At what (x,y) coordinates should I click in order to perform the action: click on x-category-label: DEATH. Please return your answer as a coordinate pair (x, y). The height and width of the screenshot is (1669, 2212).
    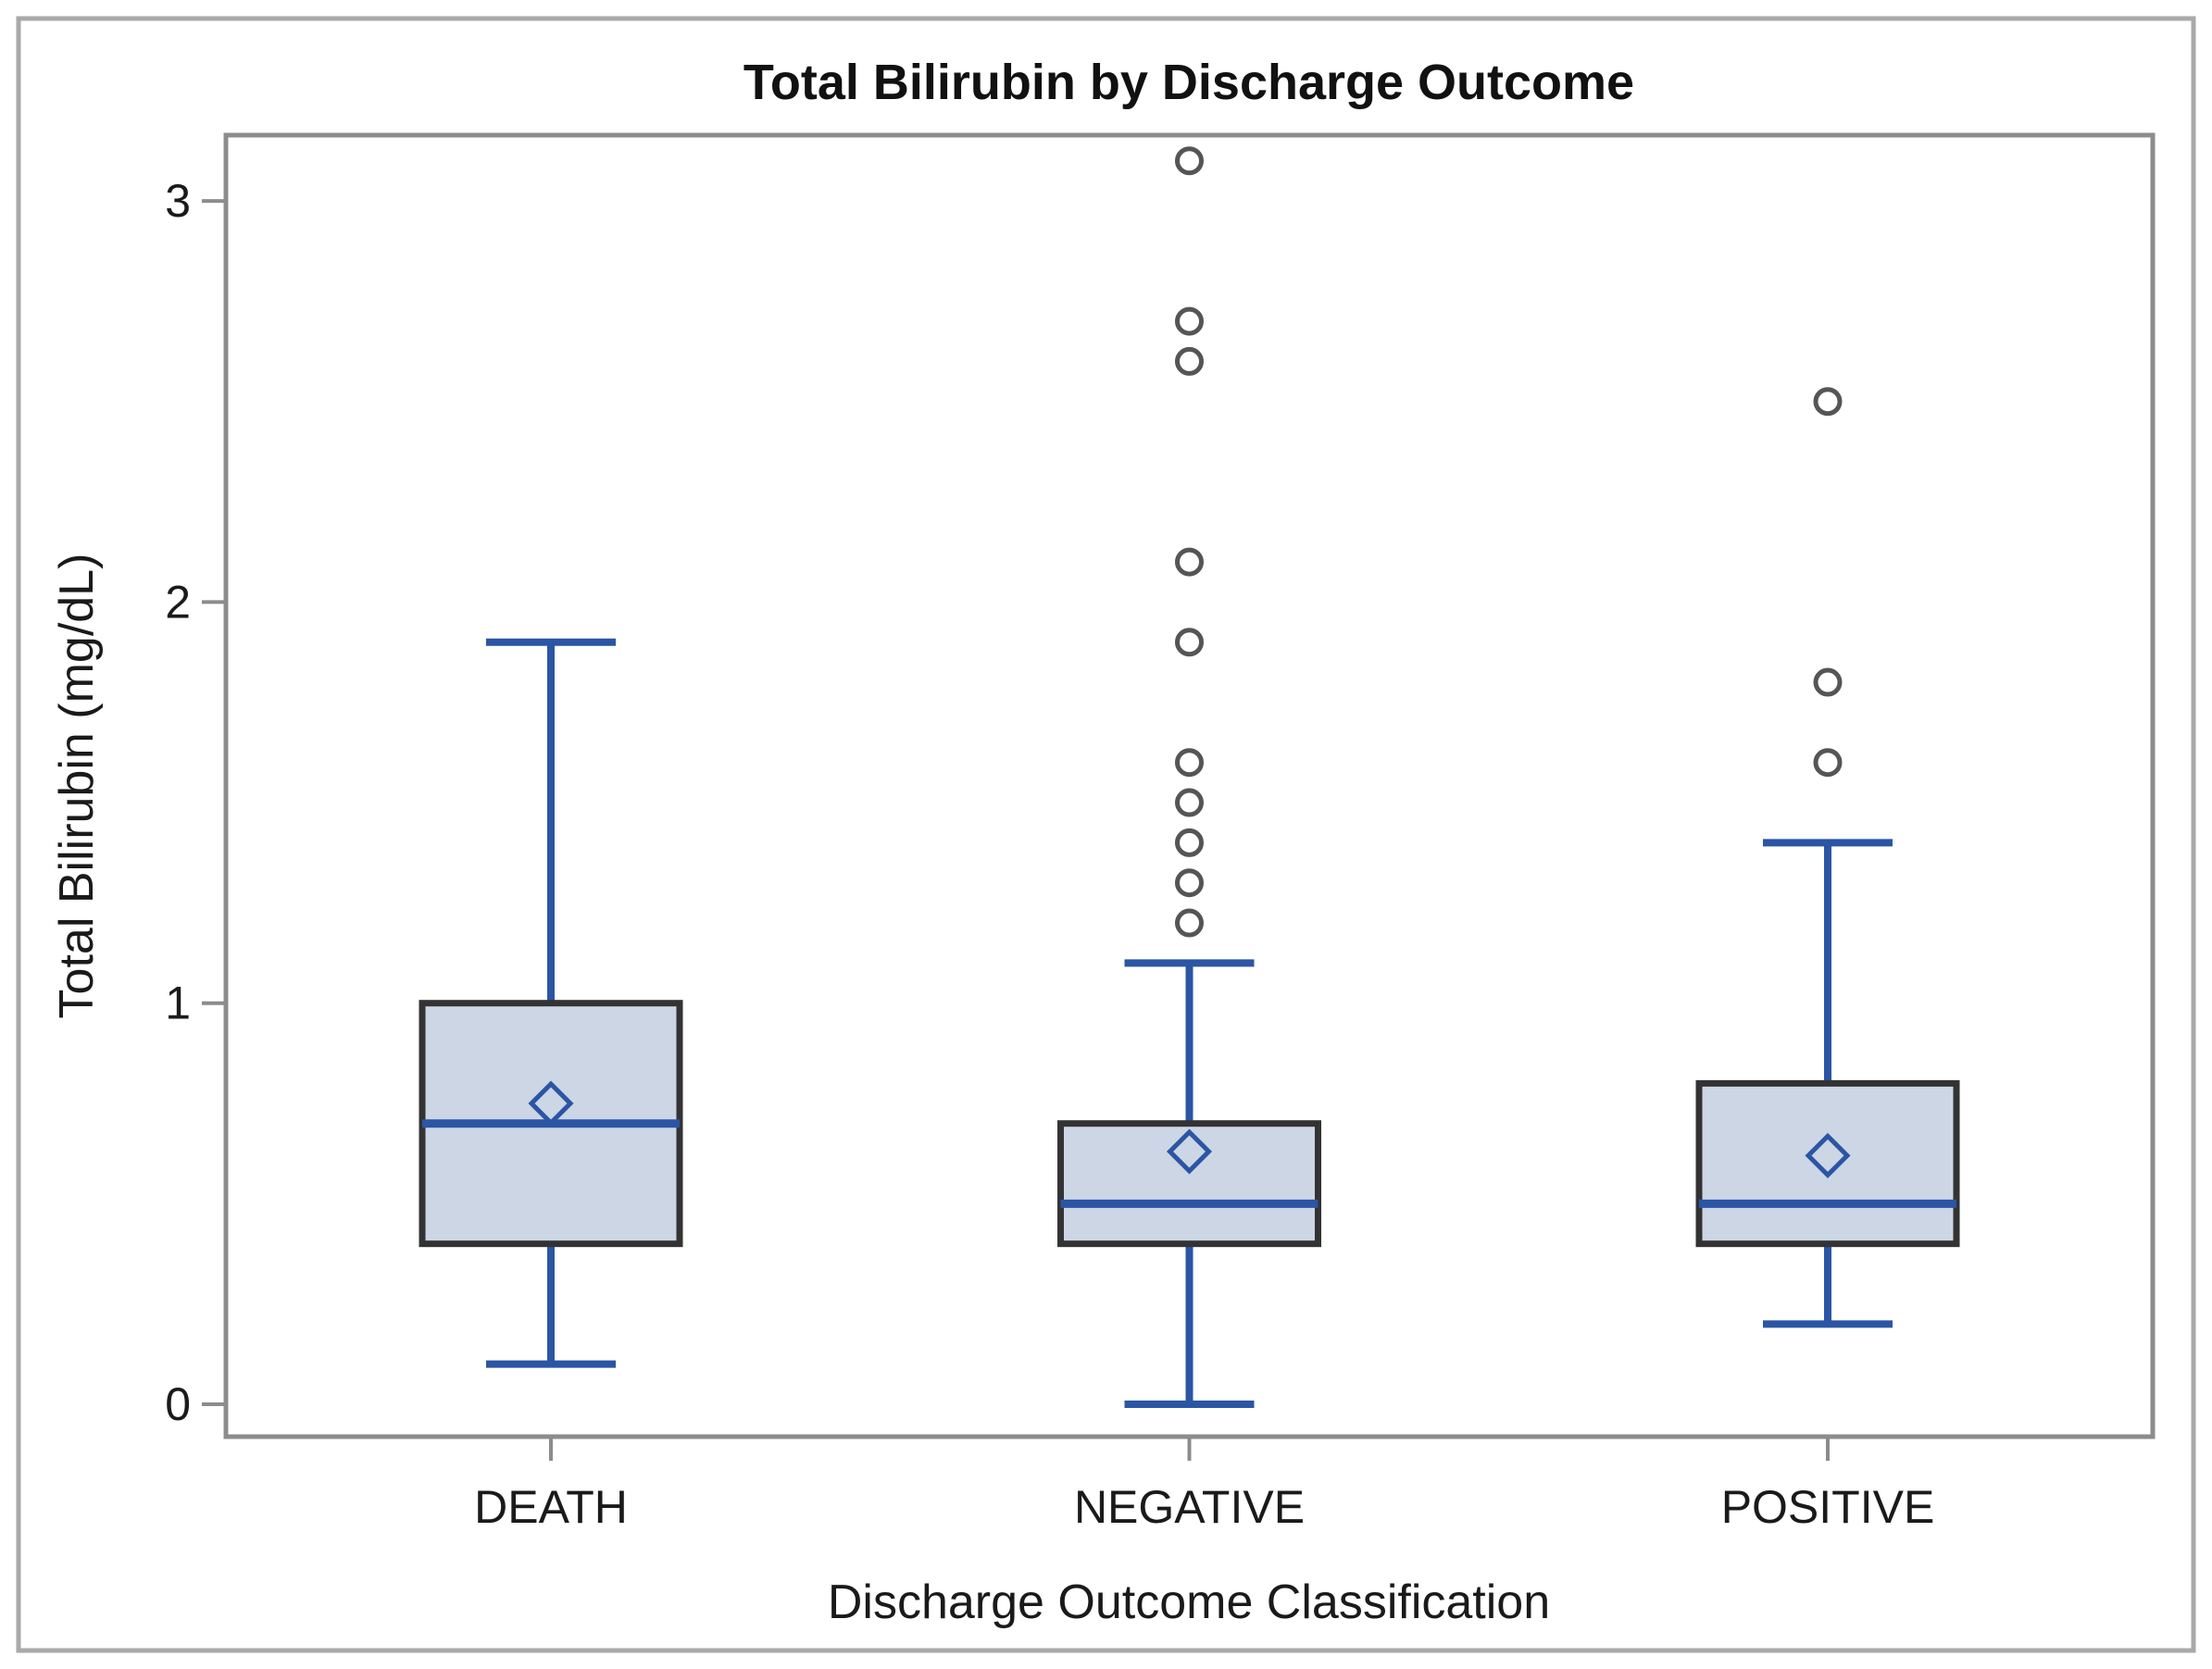
    Looking at the image, I should click on (551, 1507).